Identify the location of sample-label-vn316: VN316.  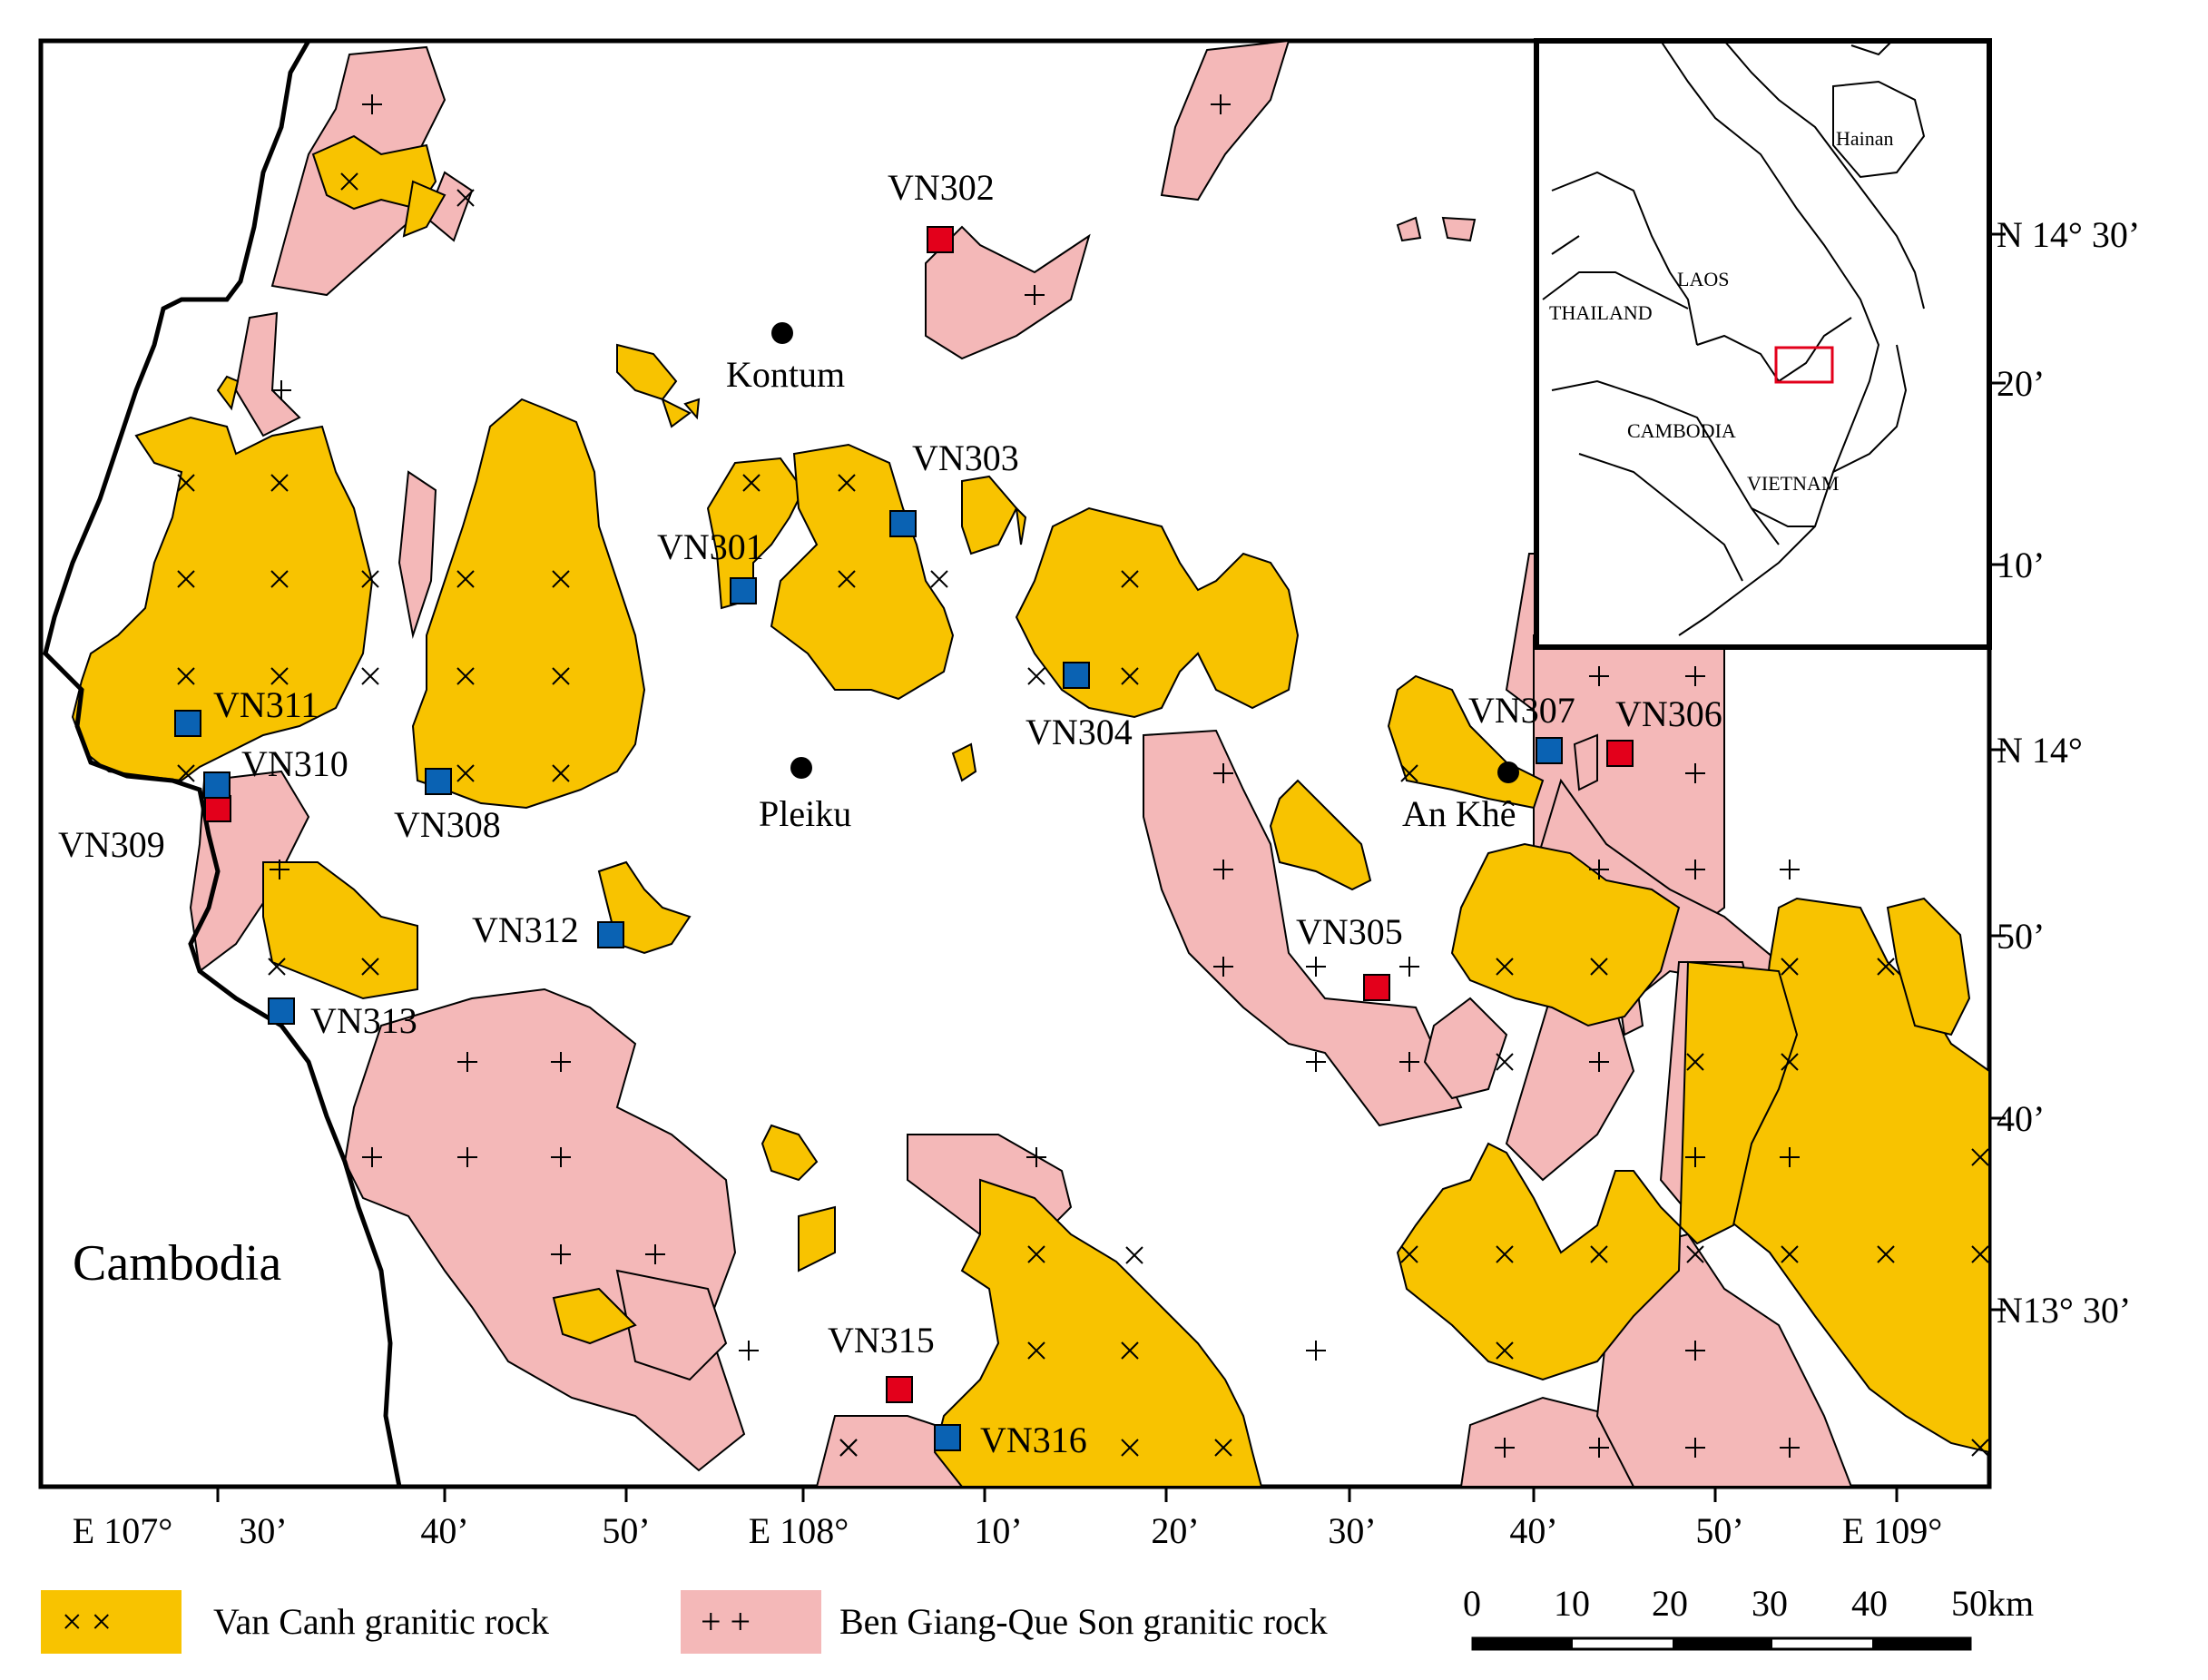
(1033, 1440).